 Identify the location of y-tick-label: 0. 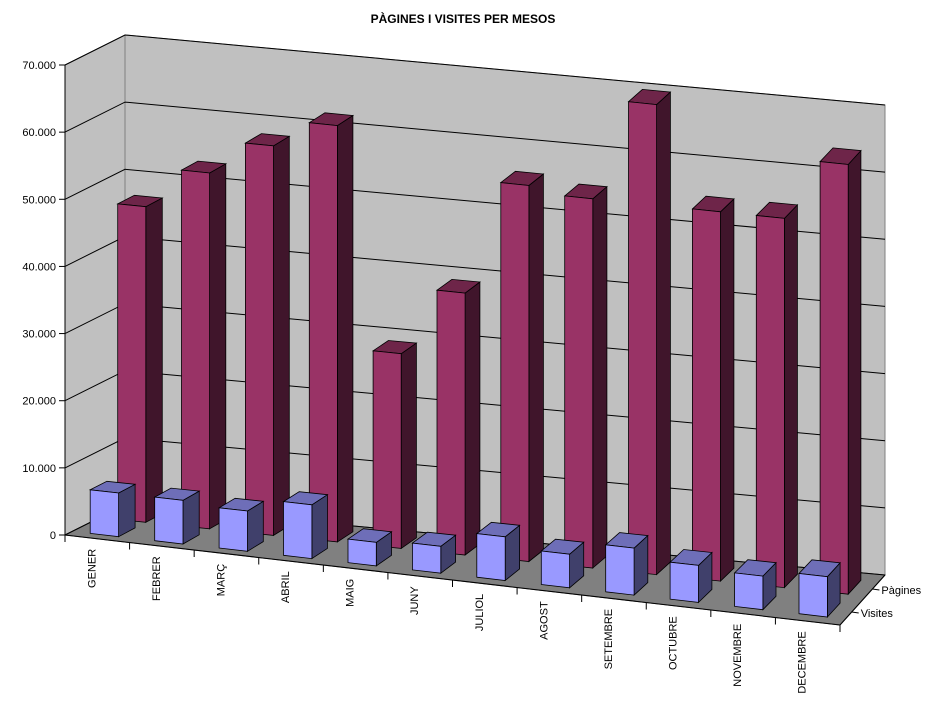
(53, 536).